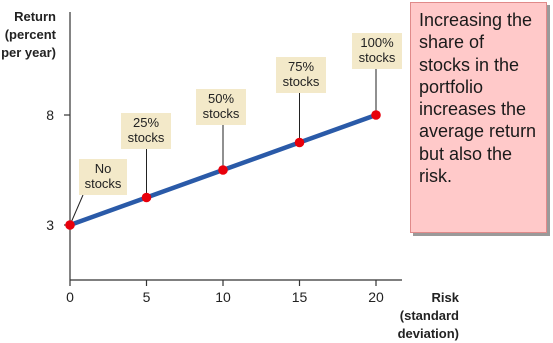 The height and width of the screenshot is (343, 553). What do you see at coordinates (146, 122) in the screenshot?
I see `point-label: 25%` at bounding box center [146, 122].